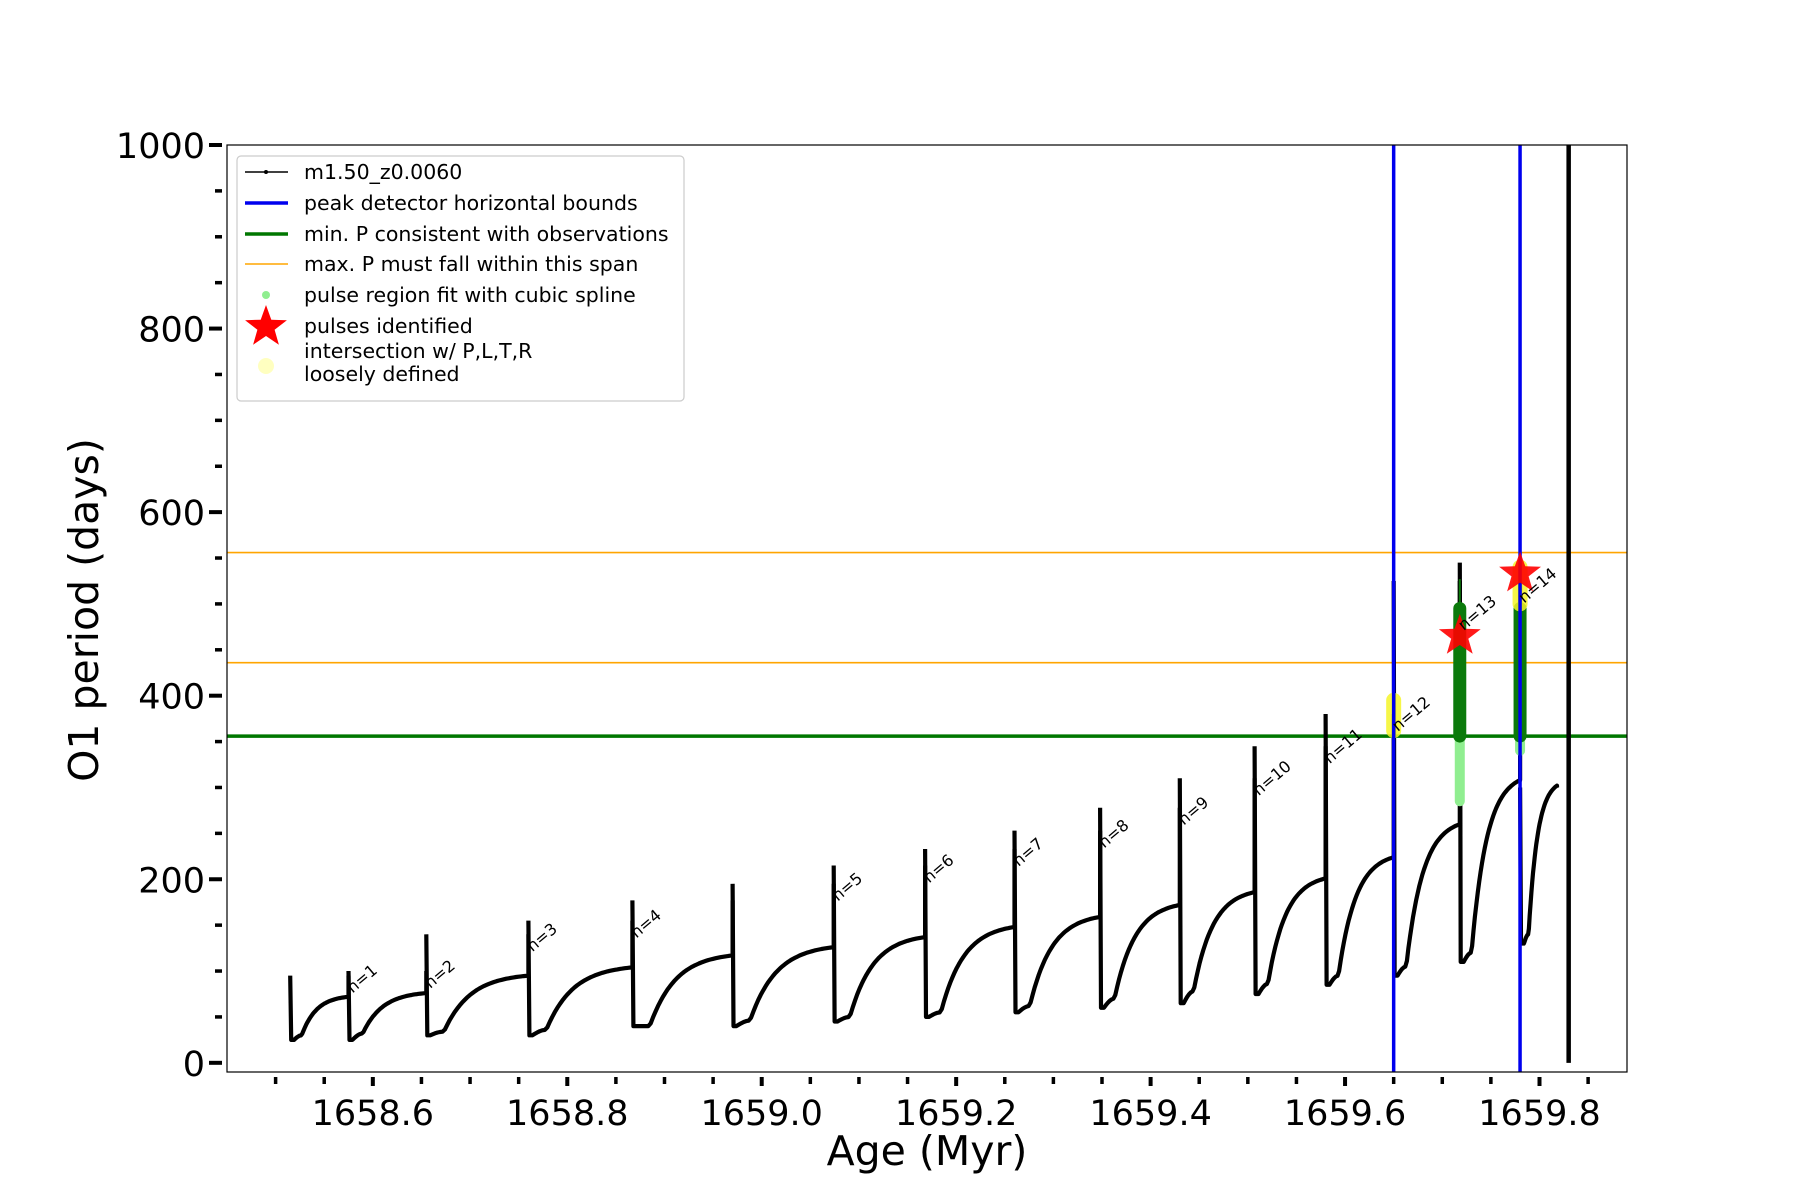 The width and height of the screenshot is (1800, 1200). I want to click on legend-entry-1: m1.50_z0.0060, so click(353, 172).